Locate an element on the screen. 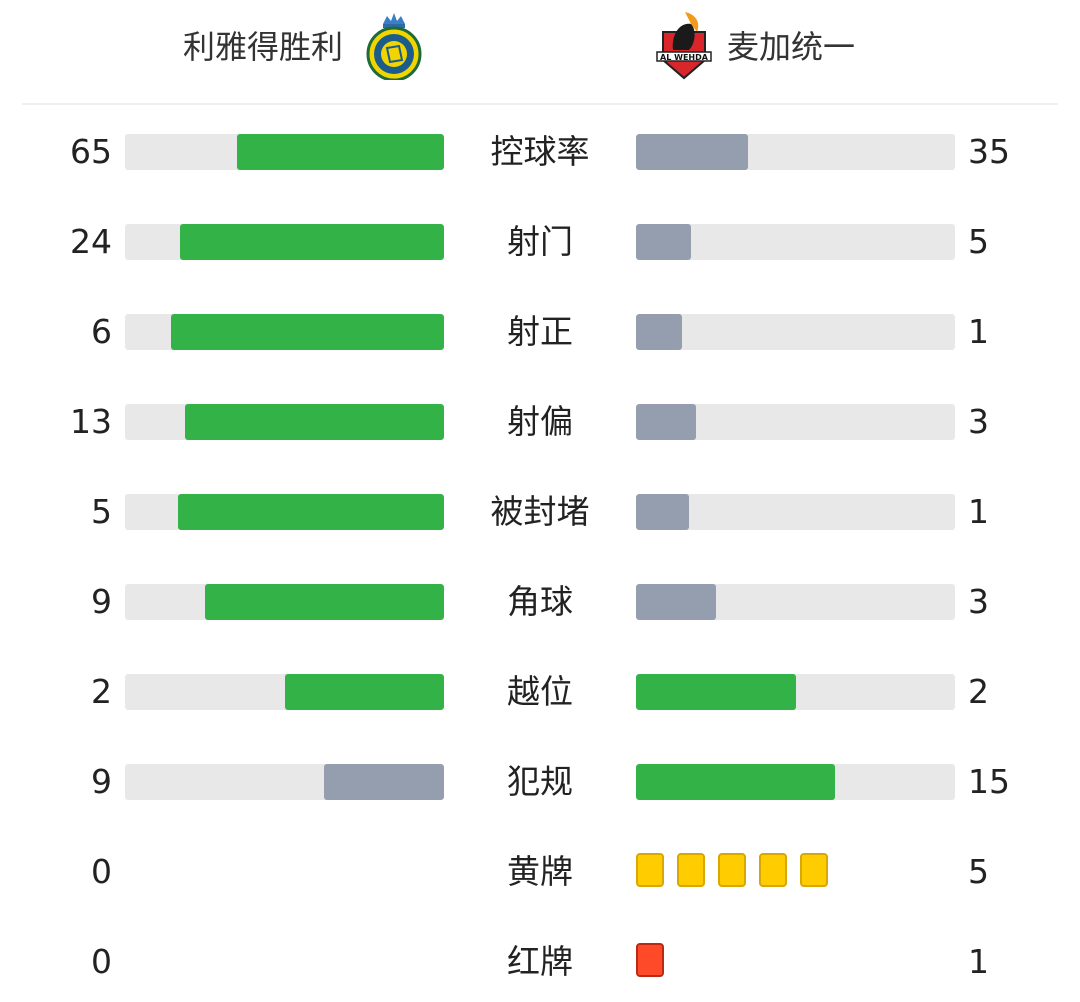 Image resolution: width=1080 pixels, height=1002 pixels. stat-row: 6 射正 1 is located at coordinates (540, 332).